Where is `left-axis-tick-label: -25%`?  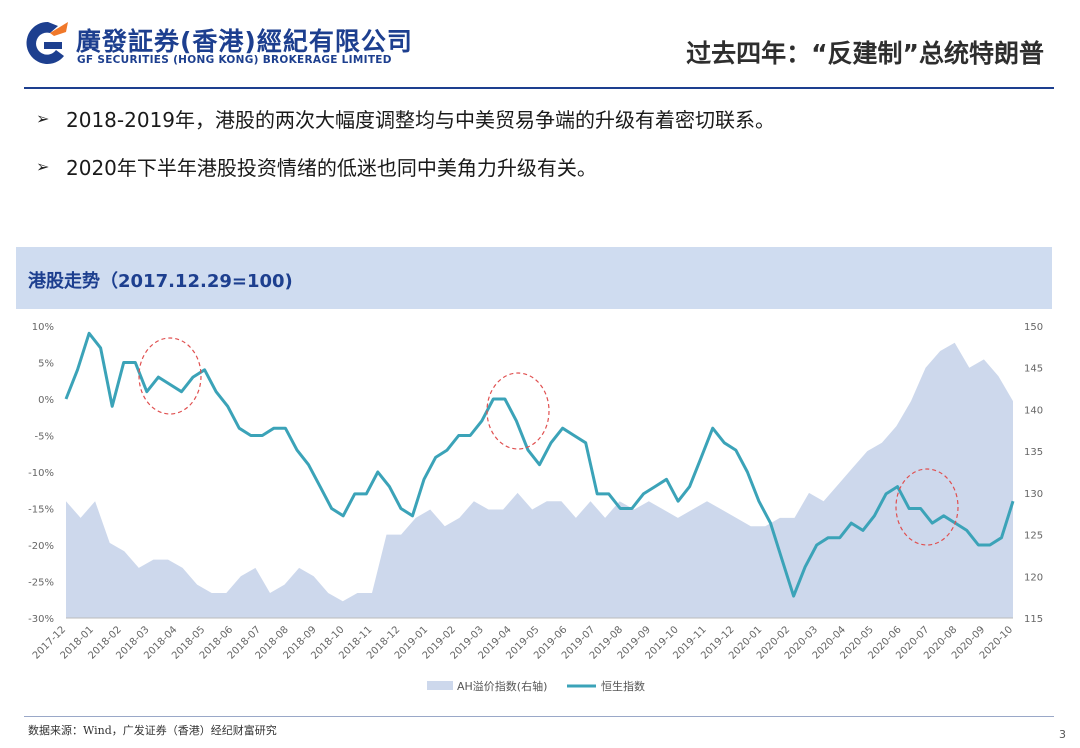
left-axis-tick-label: -25% is located at coordinates (41, 583).